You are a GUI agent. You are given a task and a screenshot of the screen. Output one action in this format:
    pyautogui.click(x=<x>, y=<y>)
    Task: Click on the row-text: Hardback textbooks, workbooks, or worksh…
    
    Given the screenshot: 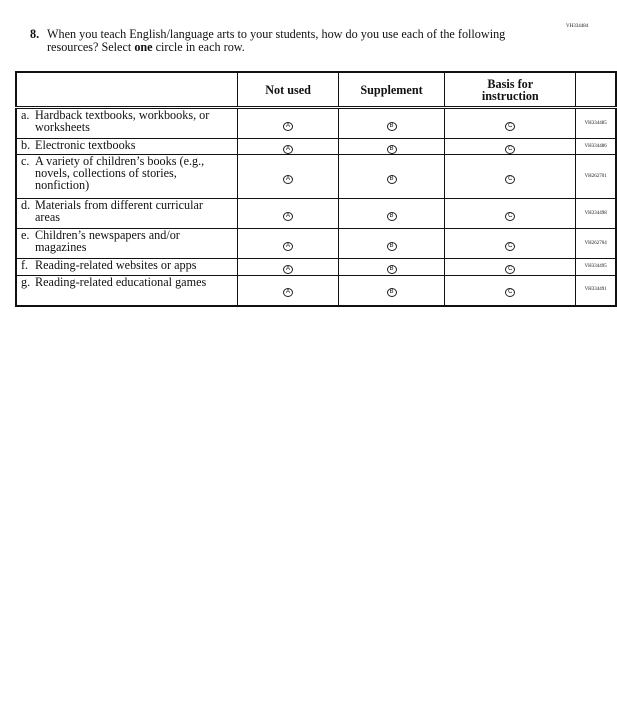 What is the action you would take?
    pyautogui.click(x=122, y=121)
    